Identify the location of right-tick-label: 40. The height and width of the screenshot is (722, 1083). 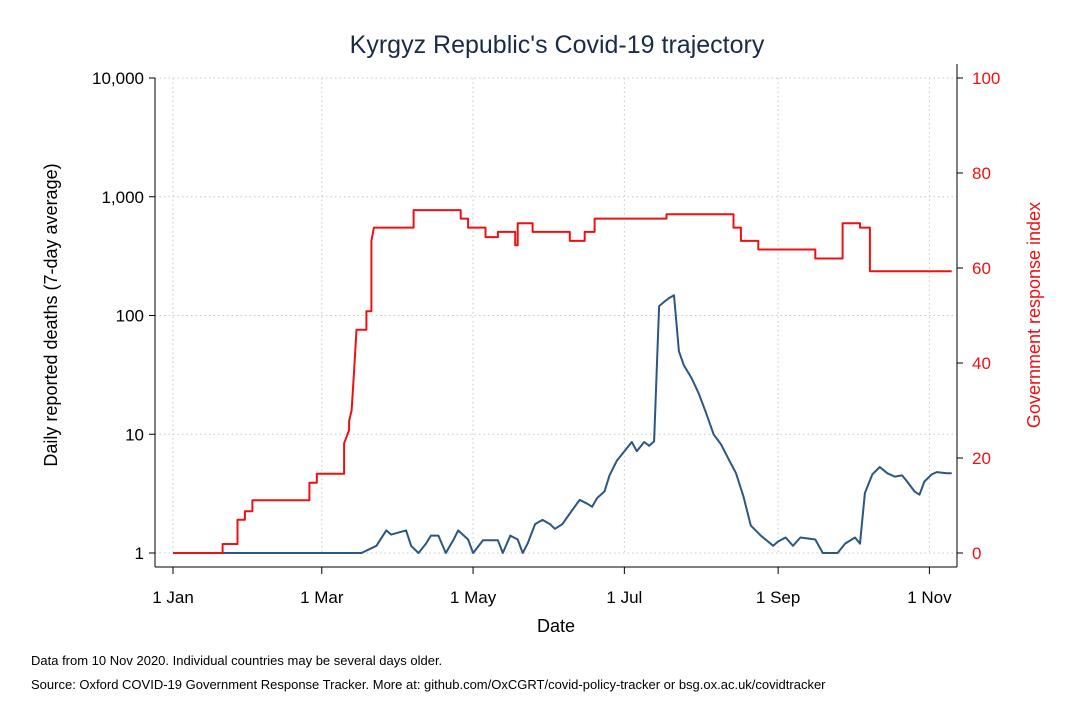
(981, 363).